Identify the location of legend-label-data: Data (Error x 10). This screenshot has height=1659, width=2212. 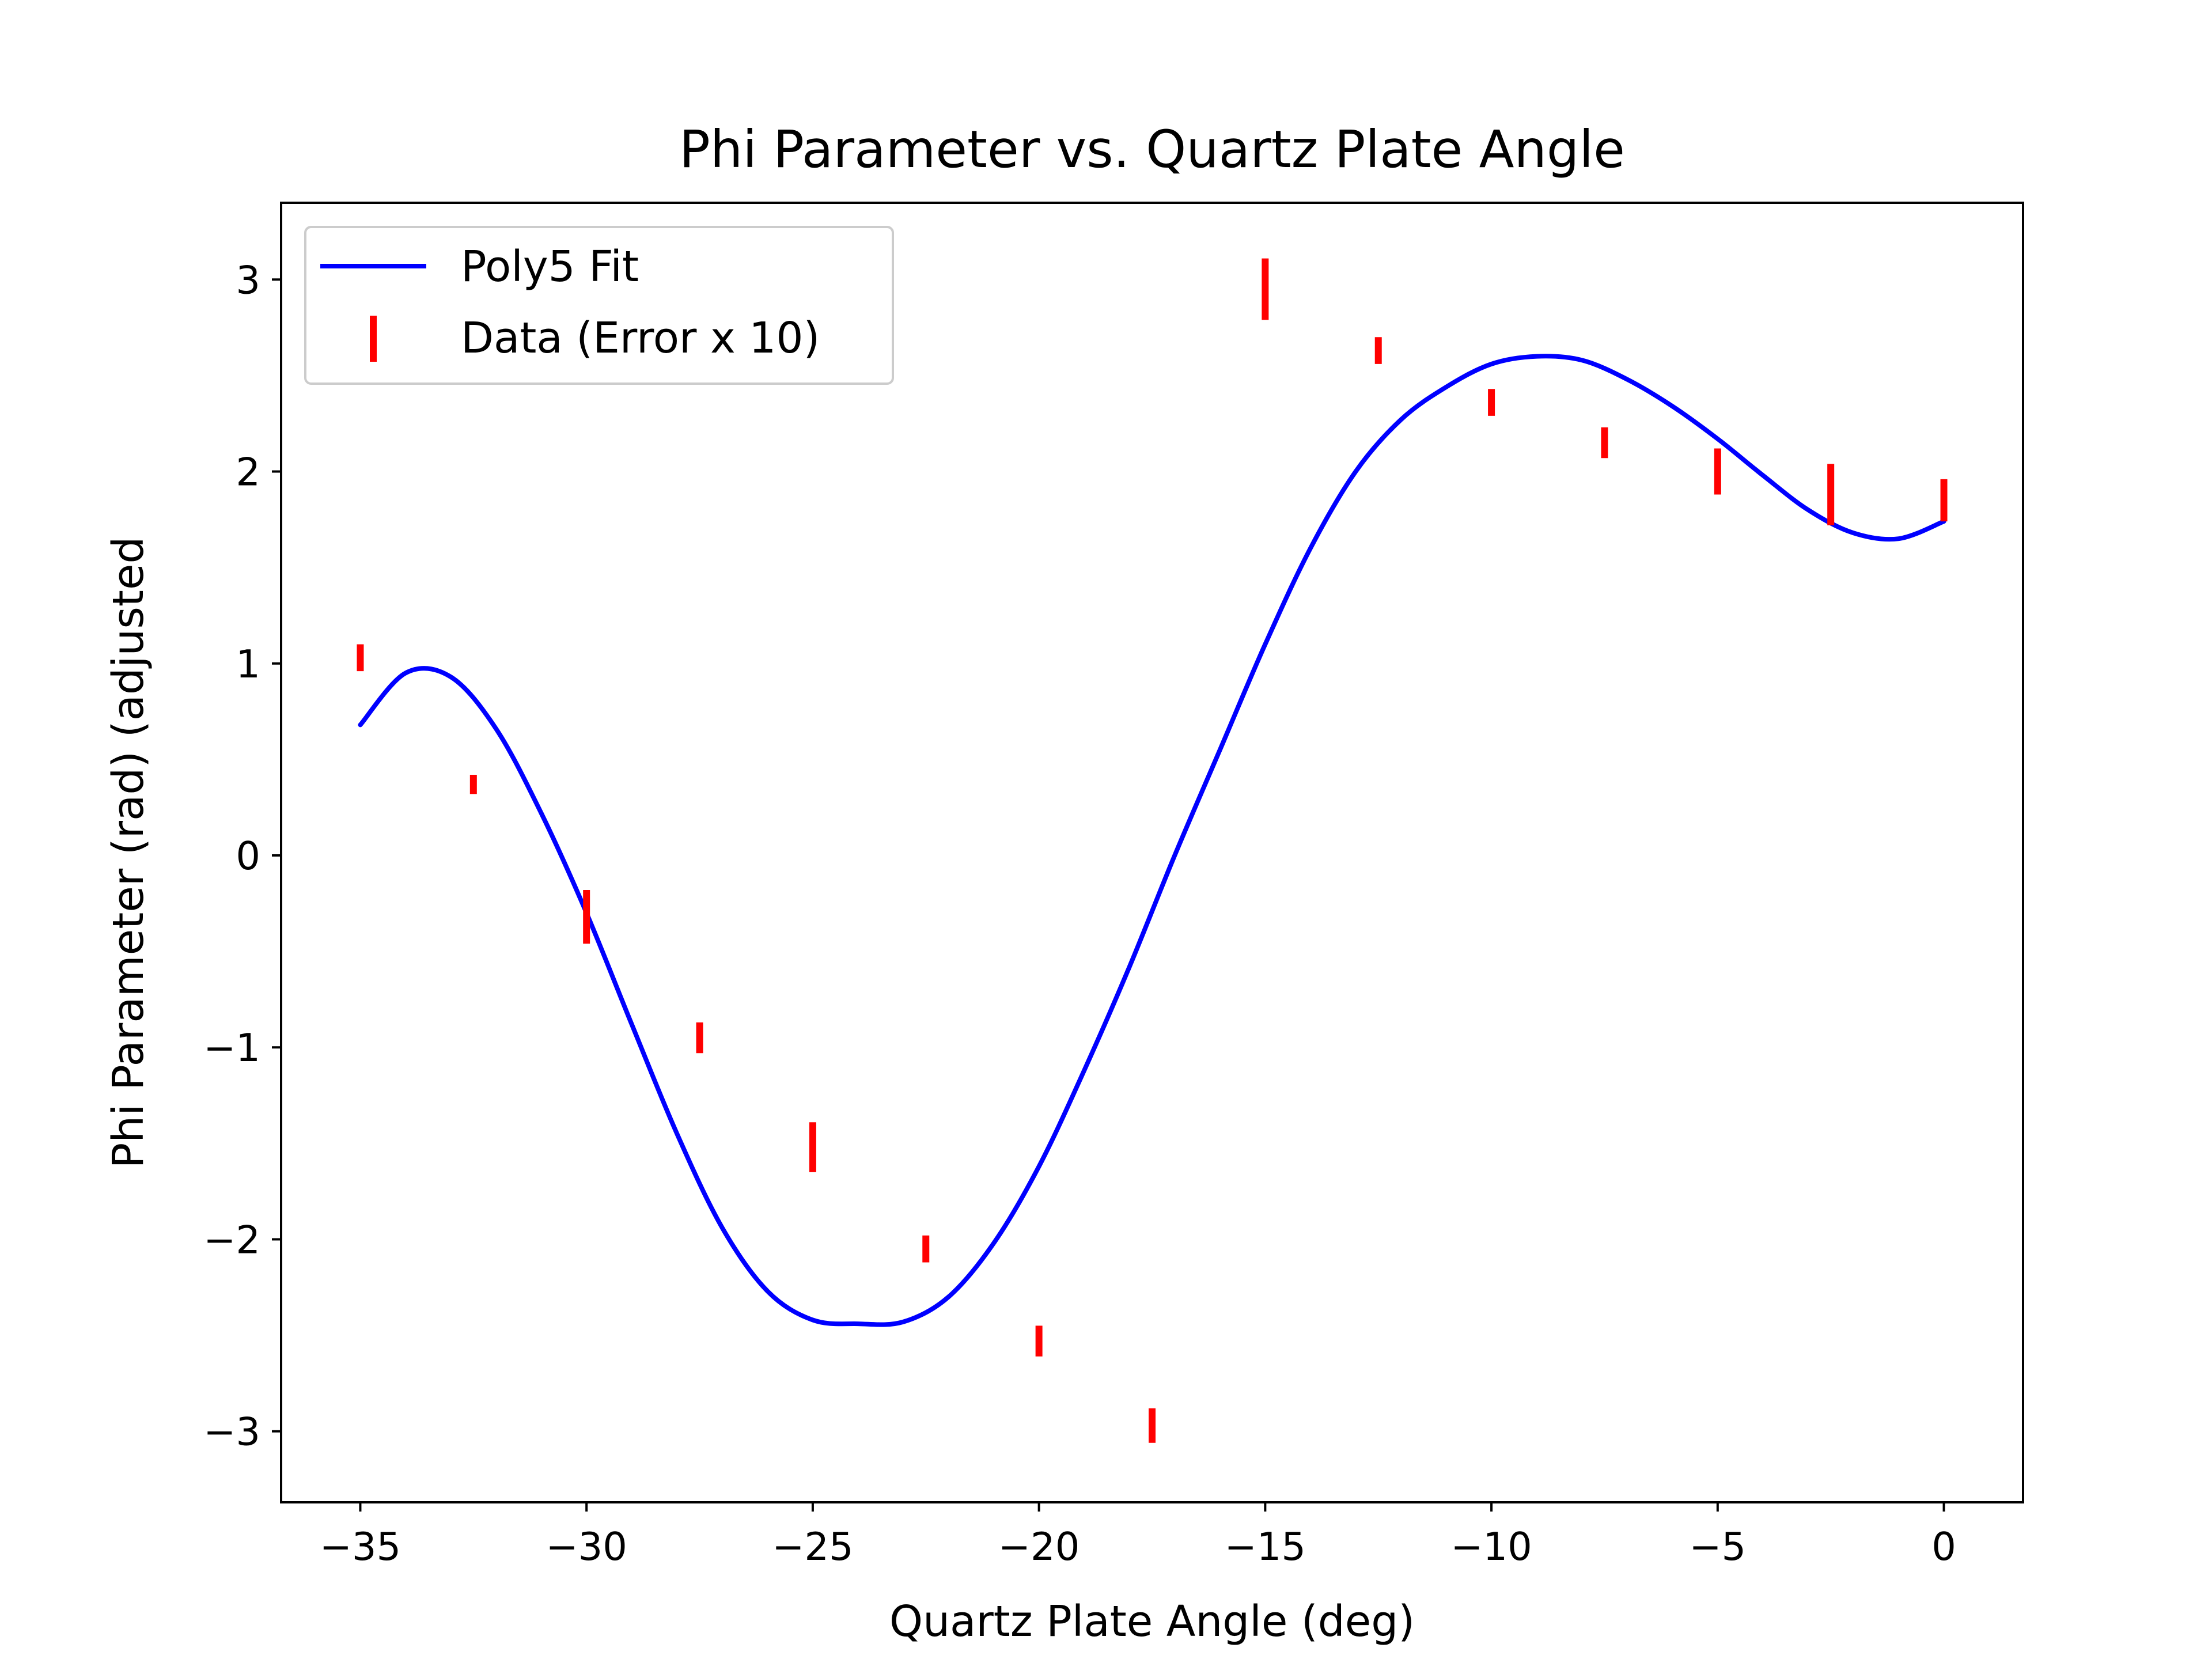
(640, 338).